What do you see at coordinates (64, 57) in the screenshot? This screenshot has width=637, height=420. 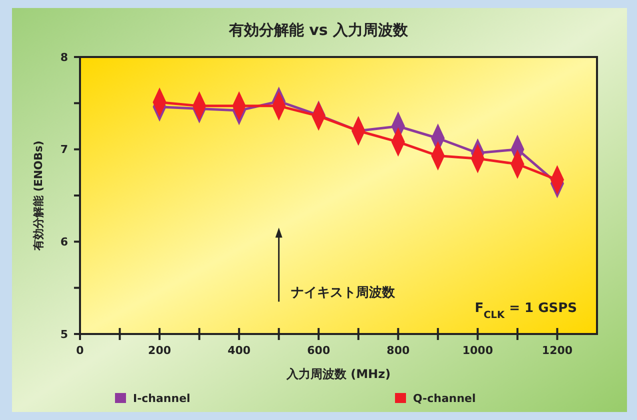 I see `y-tick-label: 8` at bounding box center [64, 57].